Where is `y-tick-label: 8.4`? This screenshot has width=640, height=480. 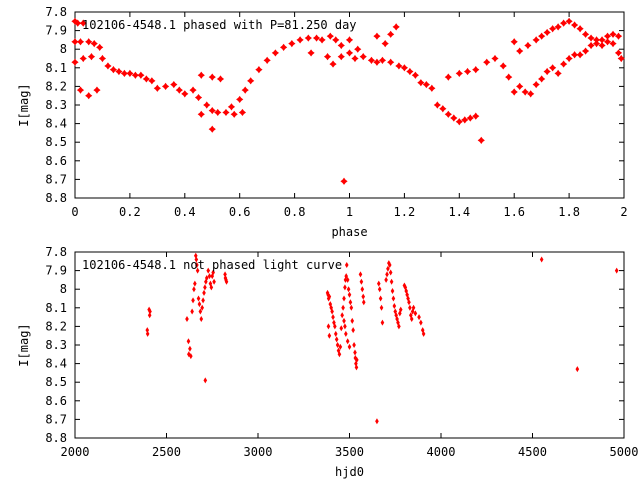 y-tick-label: 8.4 is located at coordinates (56, 124).